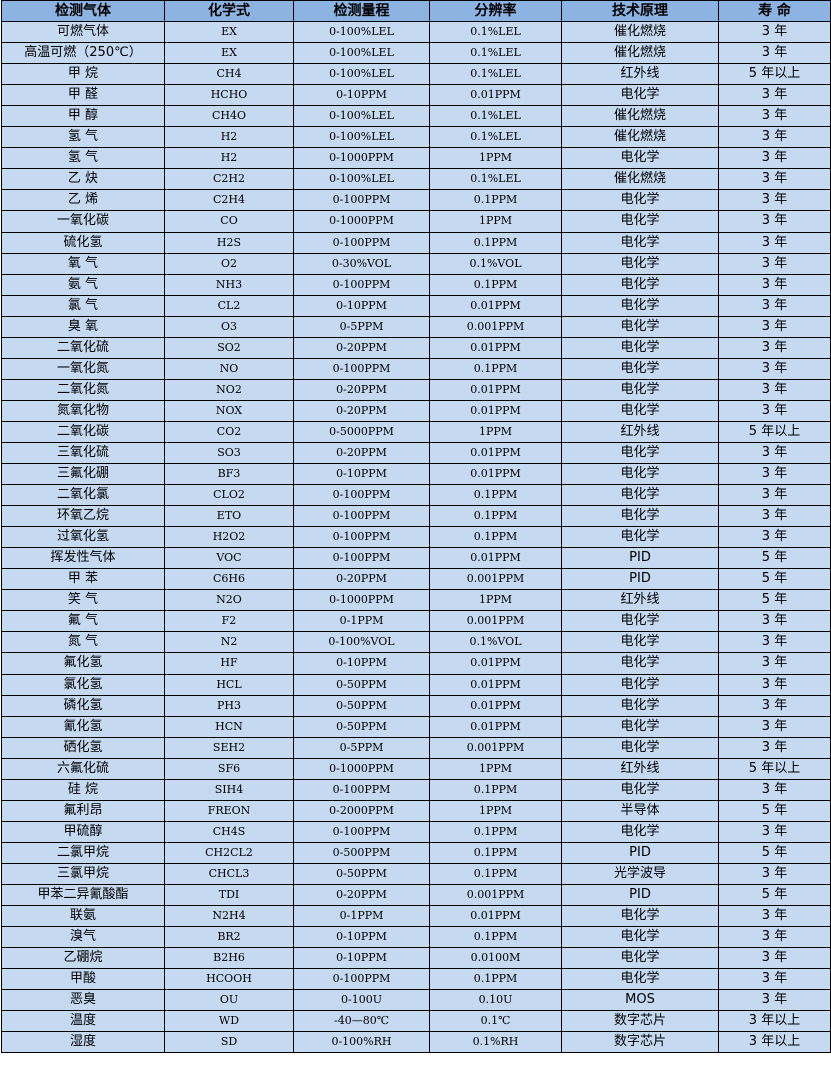 The height and width of the screenshot is (1075, 831). What do you see at coordinates (361, 810) in the screenshot?
I see `cell-range: 0-2000PPM` at bounding box center [361, 810].